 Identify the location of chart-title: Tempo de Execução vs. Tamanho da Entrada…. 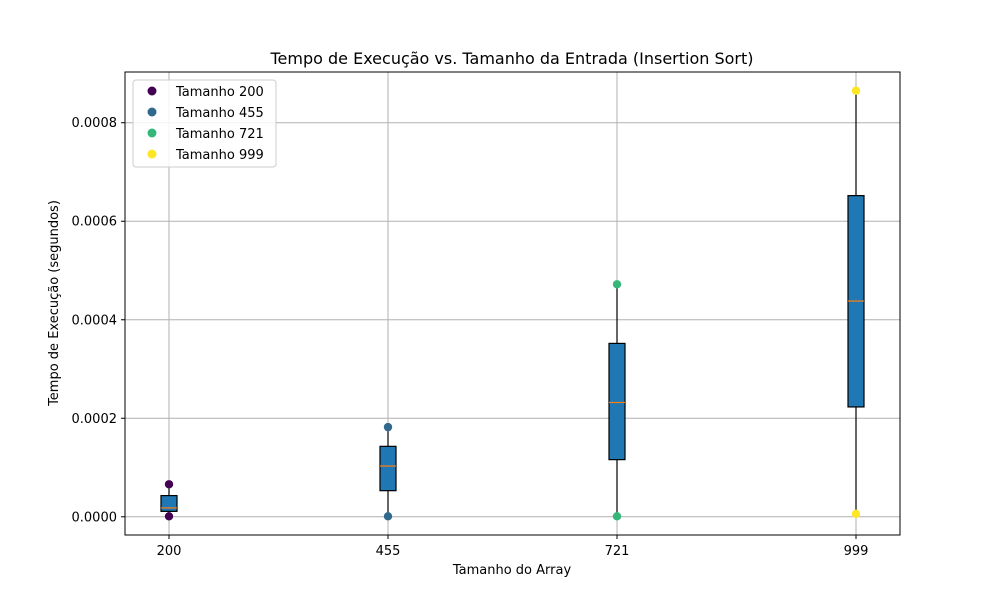
(511, 58).